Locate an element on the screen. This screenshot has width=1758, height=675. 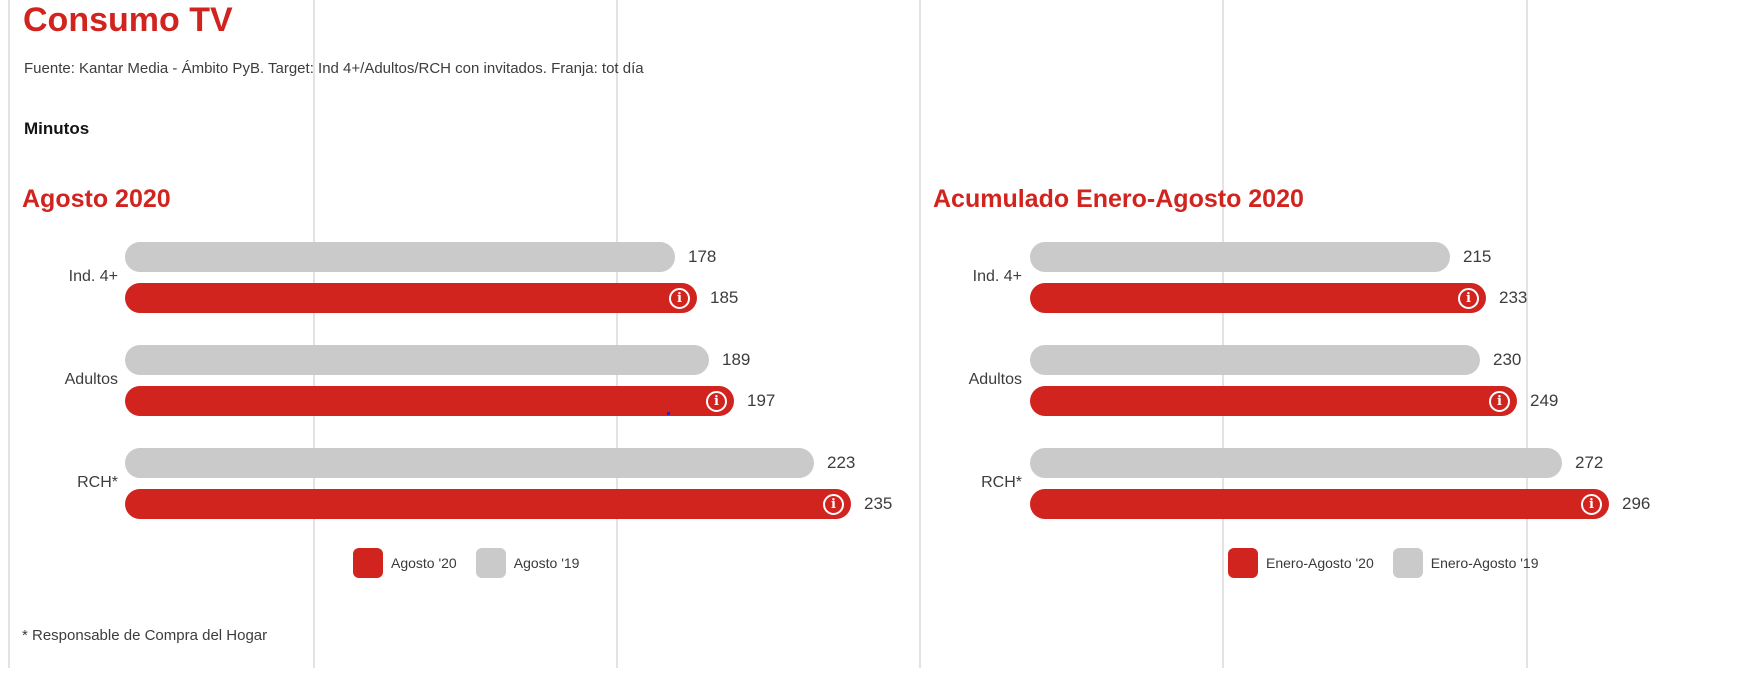
legend: Enero-Agosto '20 Enero-Agosto '19 is located at coordinates (1383, 563).